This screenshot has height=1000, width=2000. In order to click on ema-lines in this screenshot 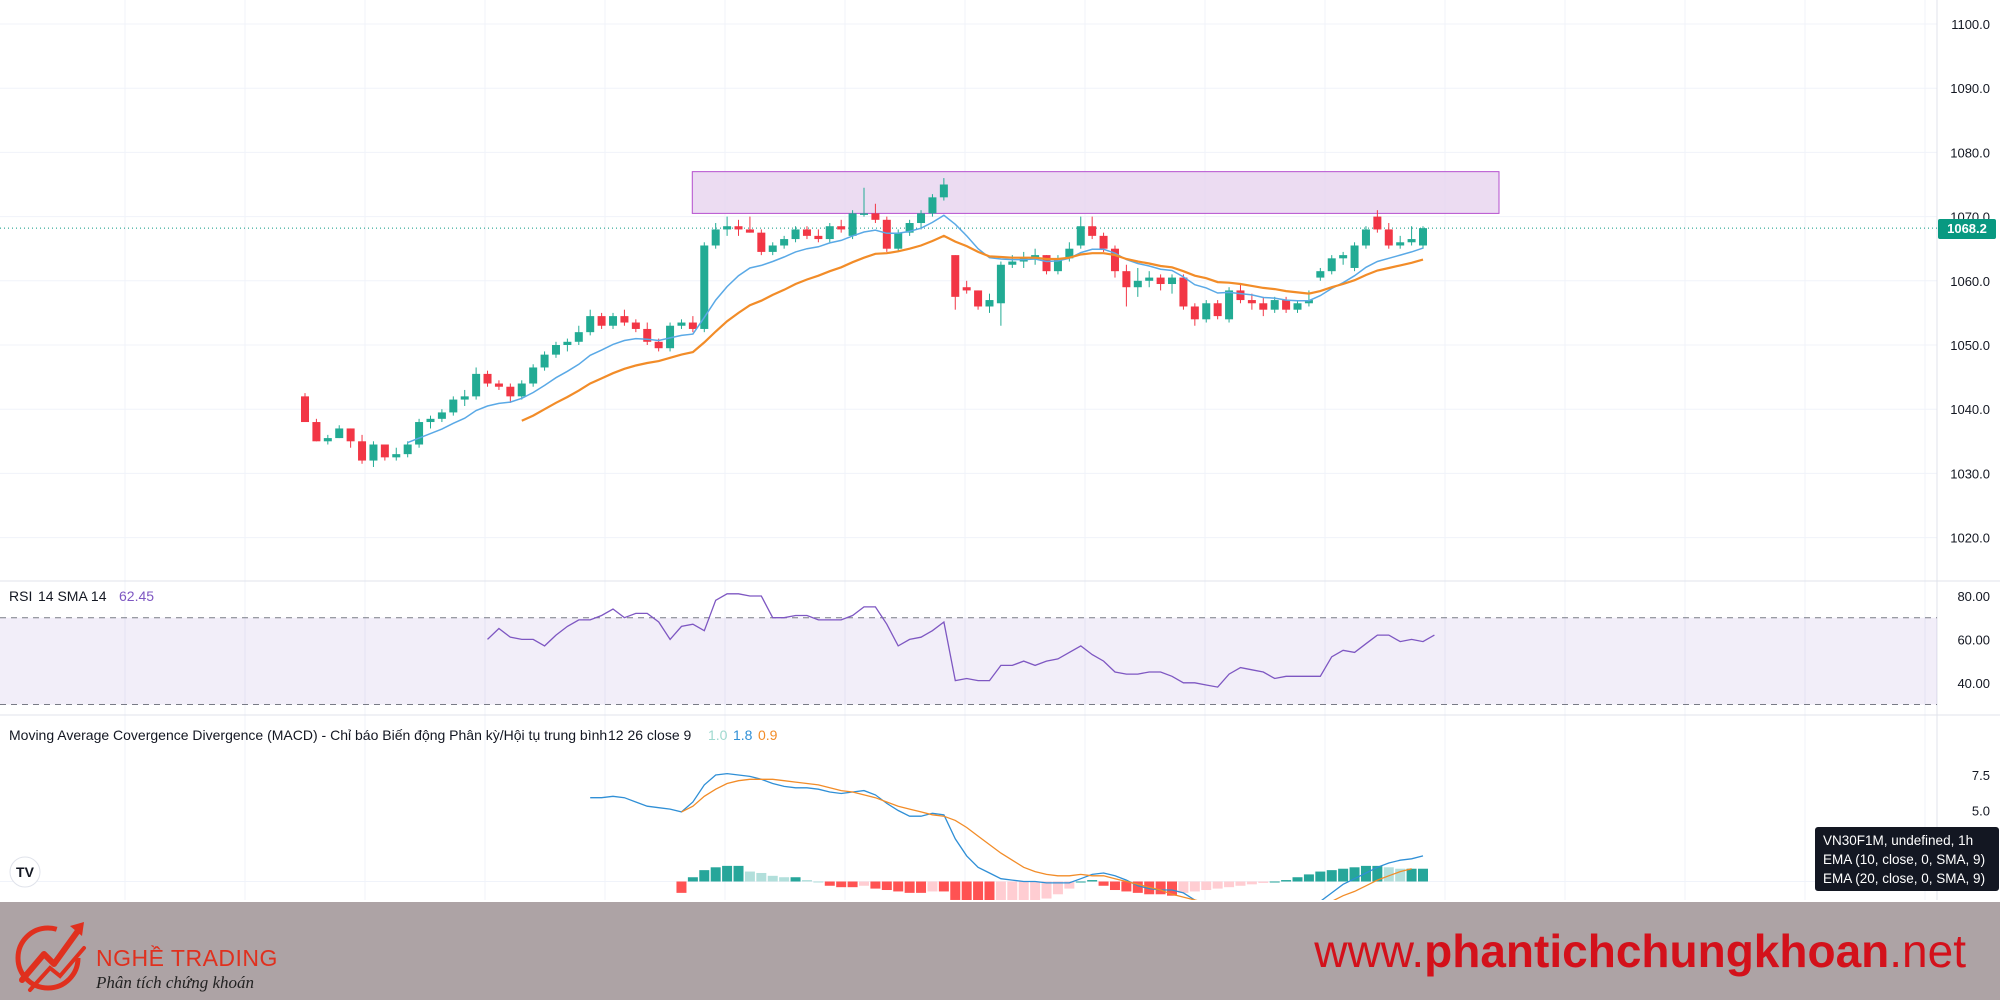, I will do `click(915, 329)`.